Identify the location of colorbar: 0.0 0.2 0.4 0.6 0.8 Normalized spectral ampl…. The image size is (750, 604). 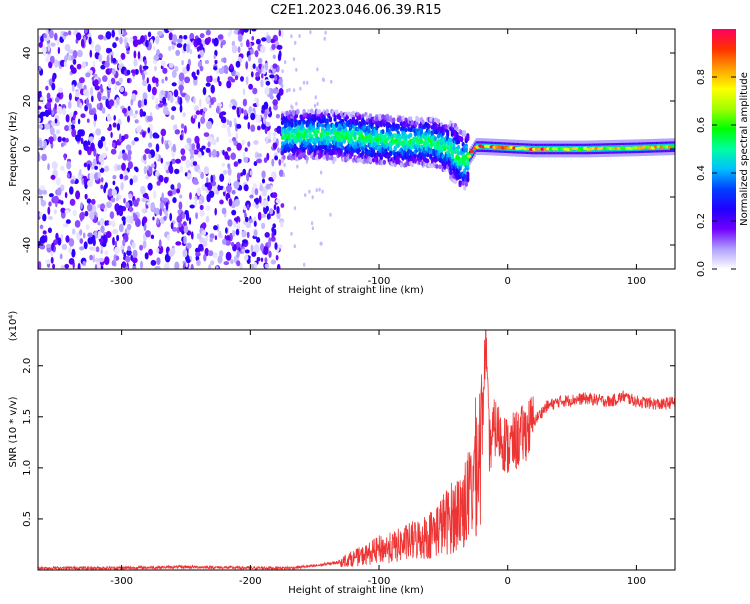
(723, 153).